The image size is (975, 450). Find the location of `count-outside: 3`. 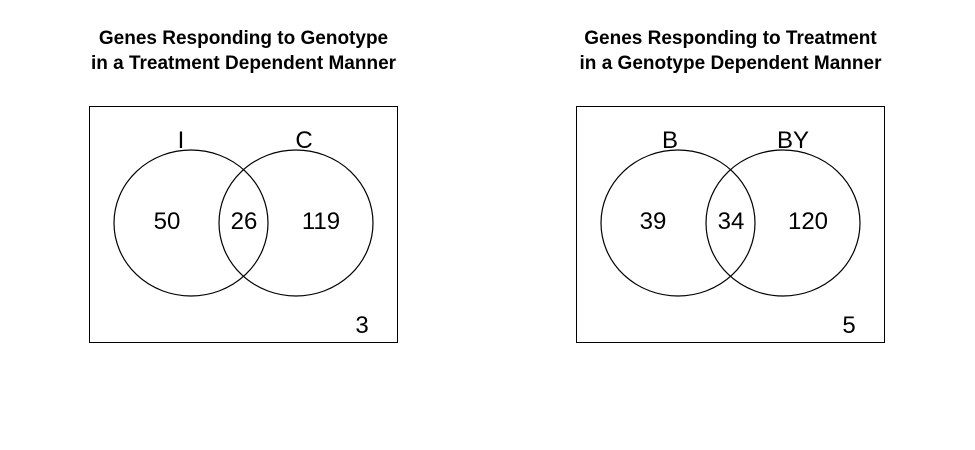

count-outside: 3 is located at coordinates (362, 325).